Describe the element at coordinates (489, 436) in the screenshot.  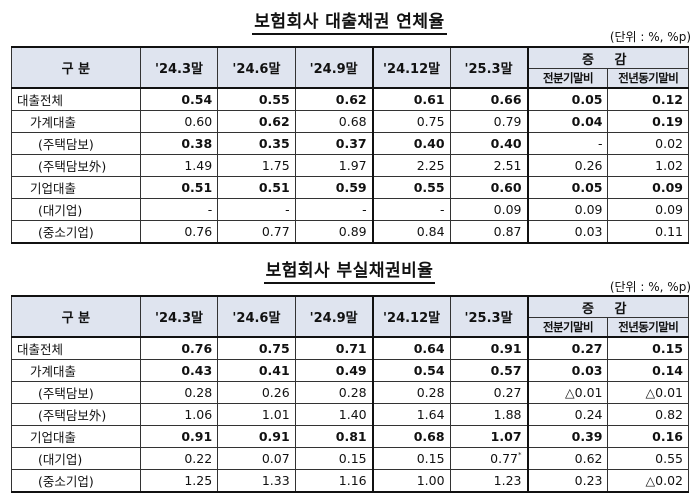
I see `table-cell: 1.07` at that location.